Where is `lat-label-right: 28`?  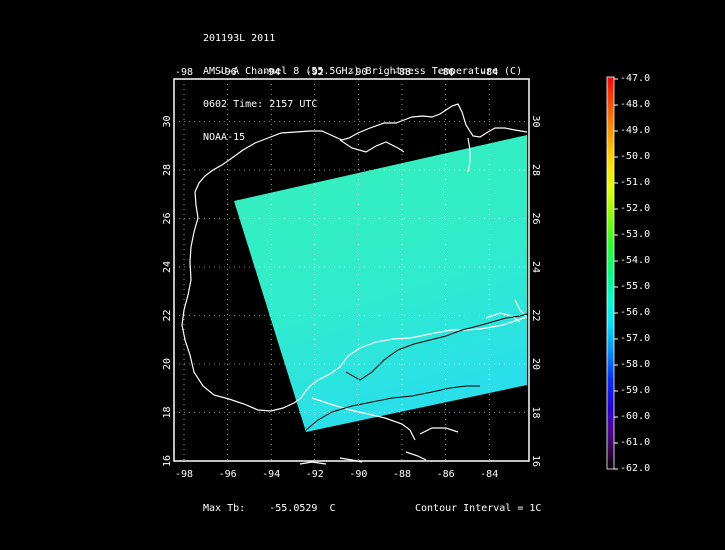 lat-label-right: 28 is located at coordinates (535, 170).